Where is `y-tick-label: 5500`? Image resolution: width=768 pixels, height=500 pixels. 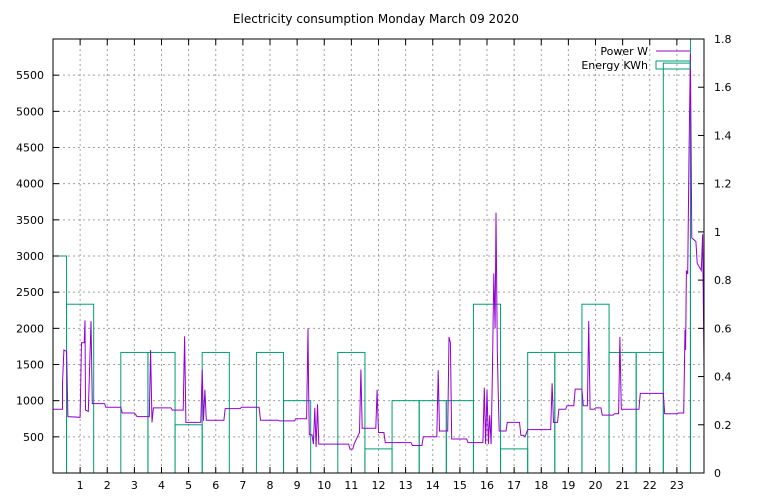
y-tick-label: 5500 is located at coordinates (30, 75).